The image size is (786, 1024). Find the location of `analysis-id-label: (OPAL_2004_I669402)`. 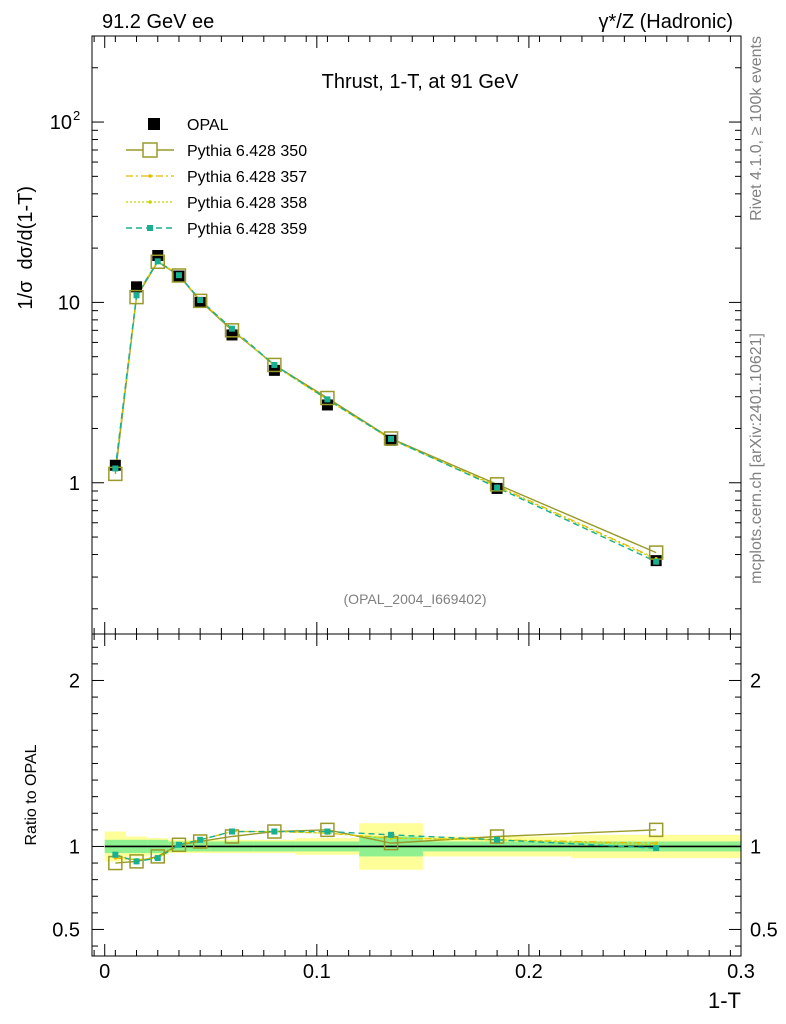

analysis-id-label: (OPAL_2004_I669402) is located at coordinates (415, 599).